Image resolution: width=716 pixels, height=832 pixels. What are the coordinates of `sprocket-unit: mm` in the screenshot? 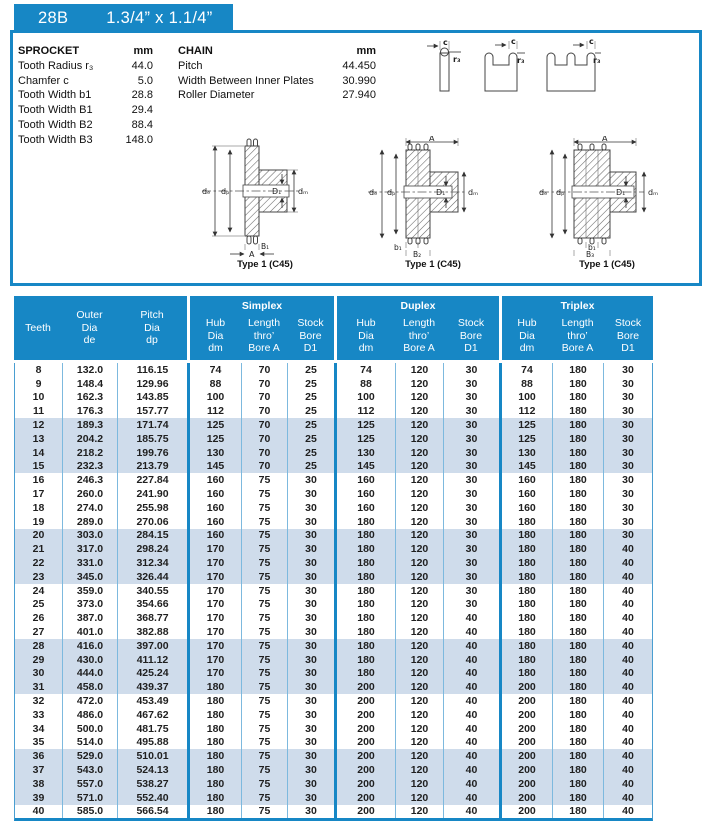 It's located at (143, 51).